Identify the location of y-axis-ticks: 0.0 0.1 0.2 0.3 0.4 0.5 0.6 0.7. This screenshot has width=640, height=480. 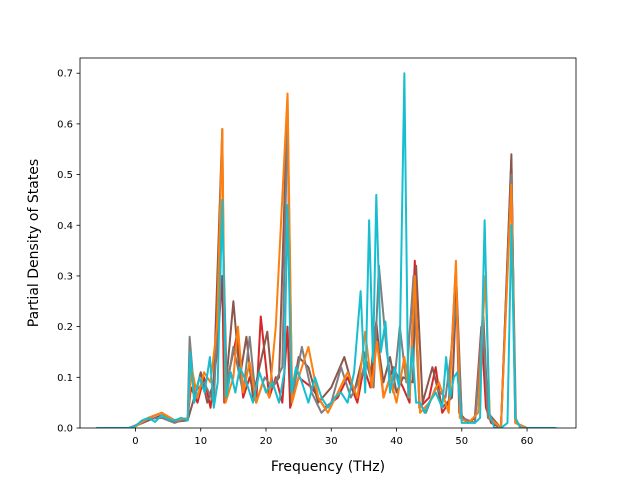
(68, 252).